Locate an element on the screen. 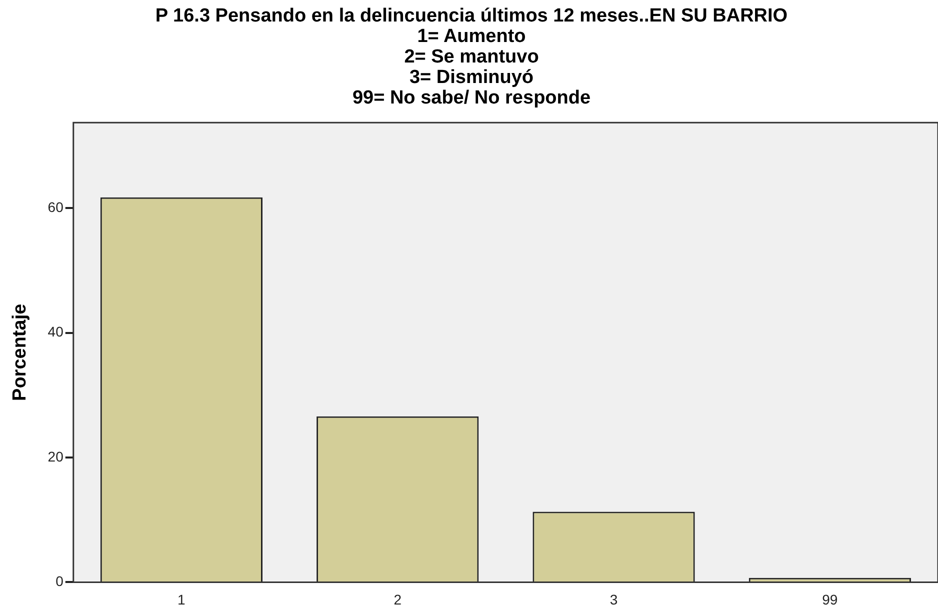  x-tick-label: 99 is located at coordinates (830, 599).